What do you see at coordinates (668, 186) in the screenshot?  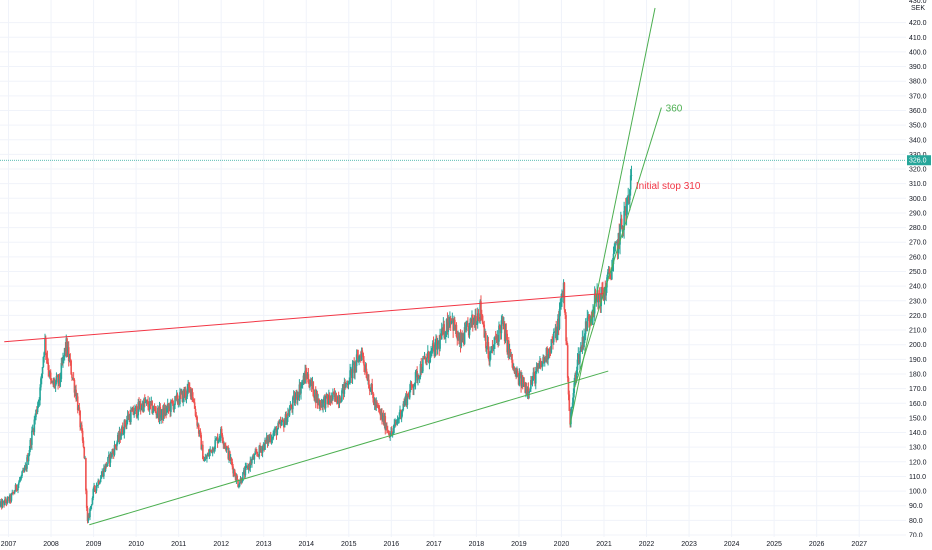 I see `stop-label: Initial stop 310` at bounding box center [668, 186].